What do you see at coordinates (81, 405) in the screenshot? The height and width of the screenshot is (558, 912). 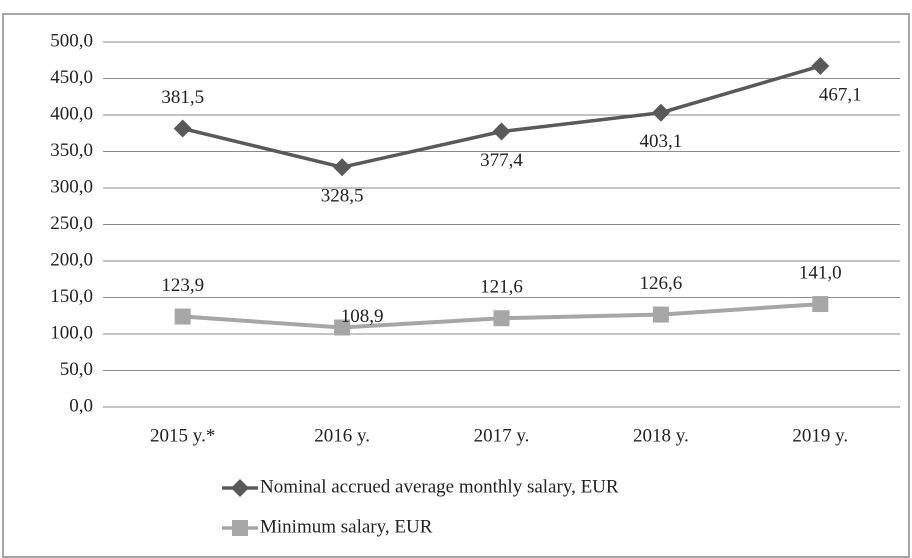 I see `y-tick-label: 0,0` at bounding box center [81, 405].